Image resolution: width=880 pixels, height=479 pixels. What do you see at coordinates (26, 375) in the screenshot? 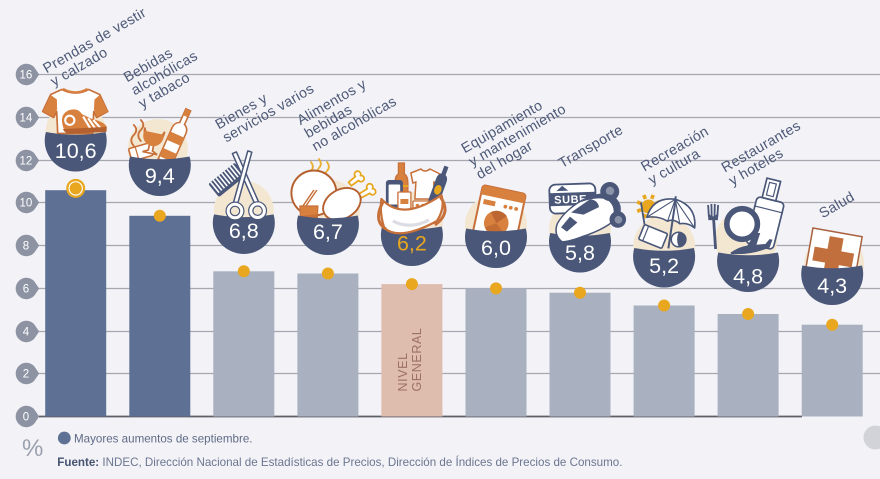
I see `svg-text: 2` at bounding box center [26, 375].